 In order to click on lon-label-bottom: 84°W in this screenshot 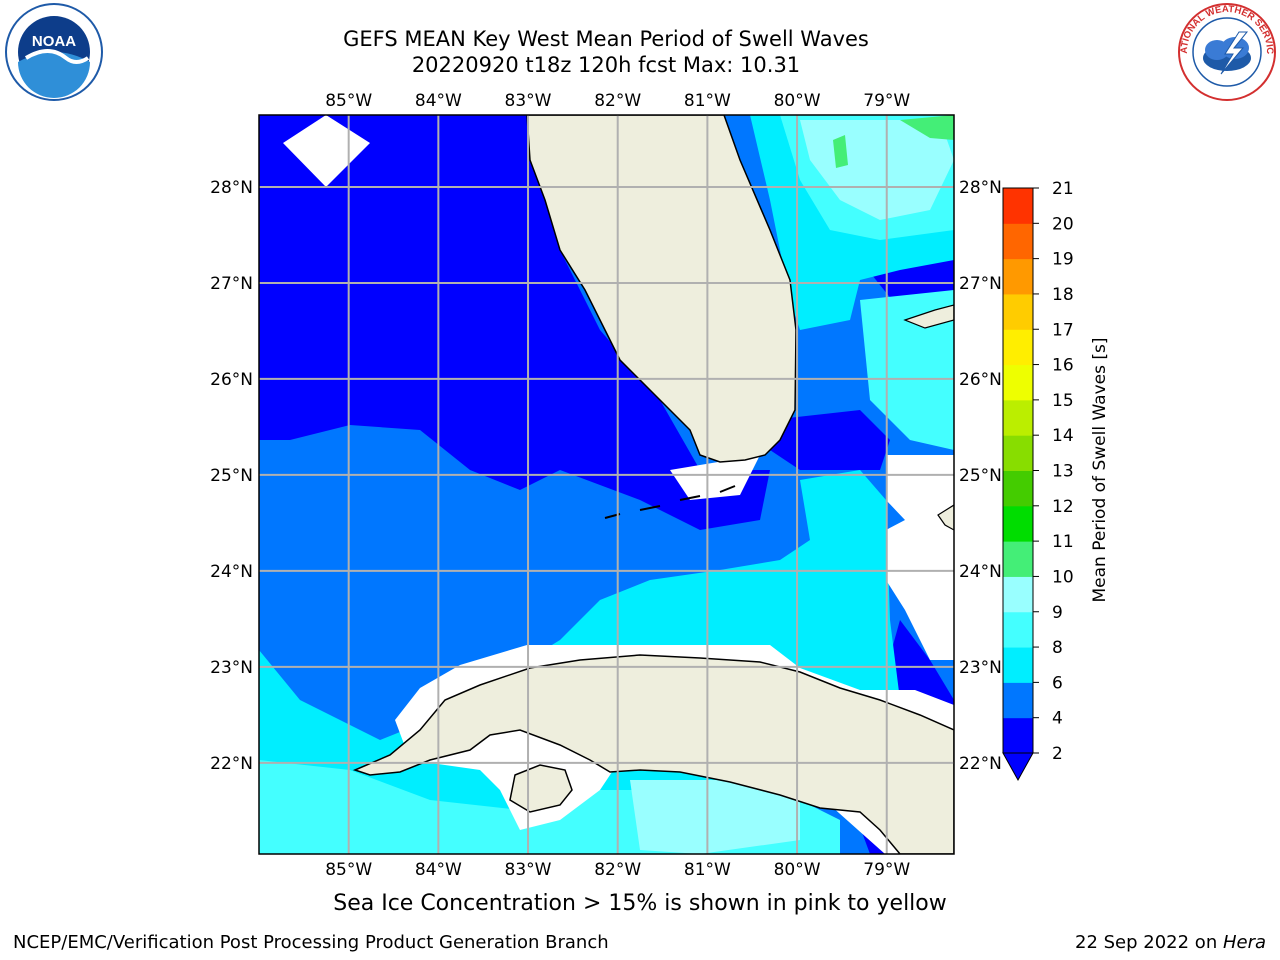, I will do `click(438, 870)`.